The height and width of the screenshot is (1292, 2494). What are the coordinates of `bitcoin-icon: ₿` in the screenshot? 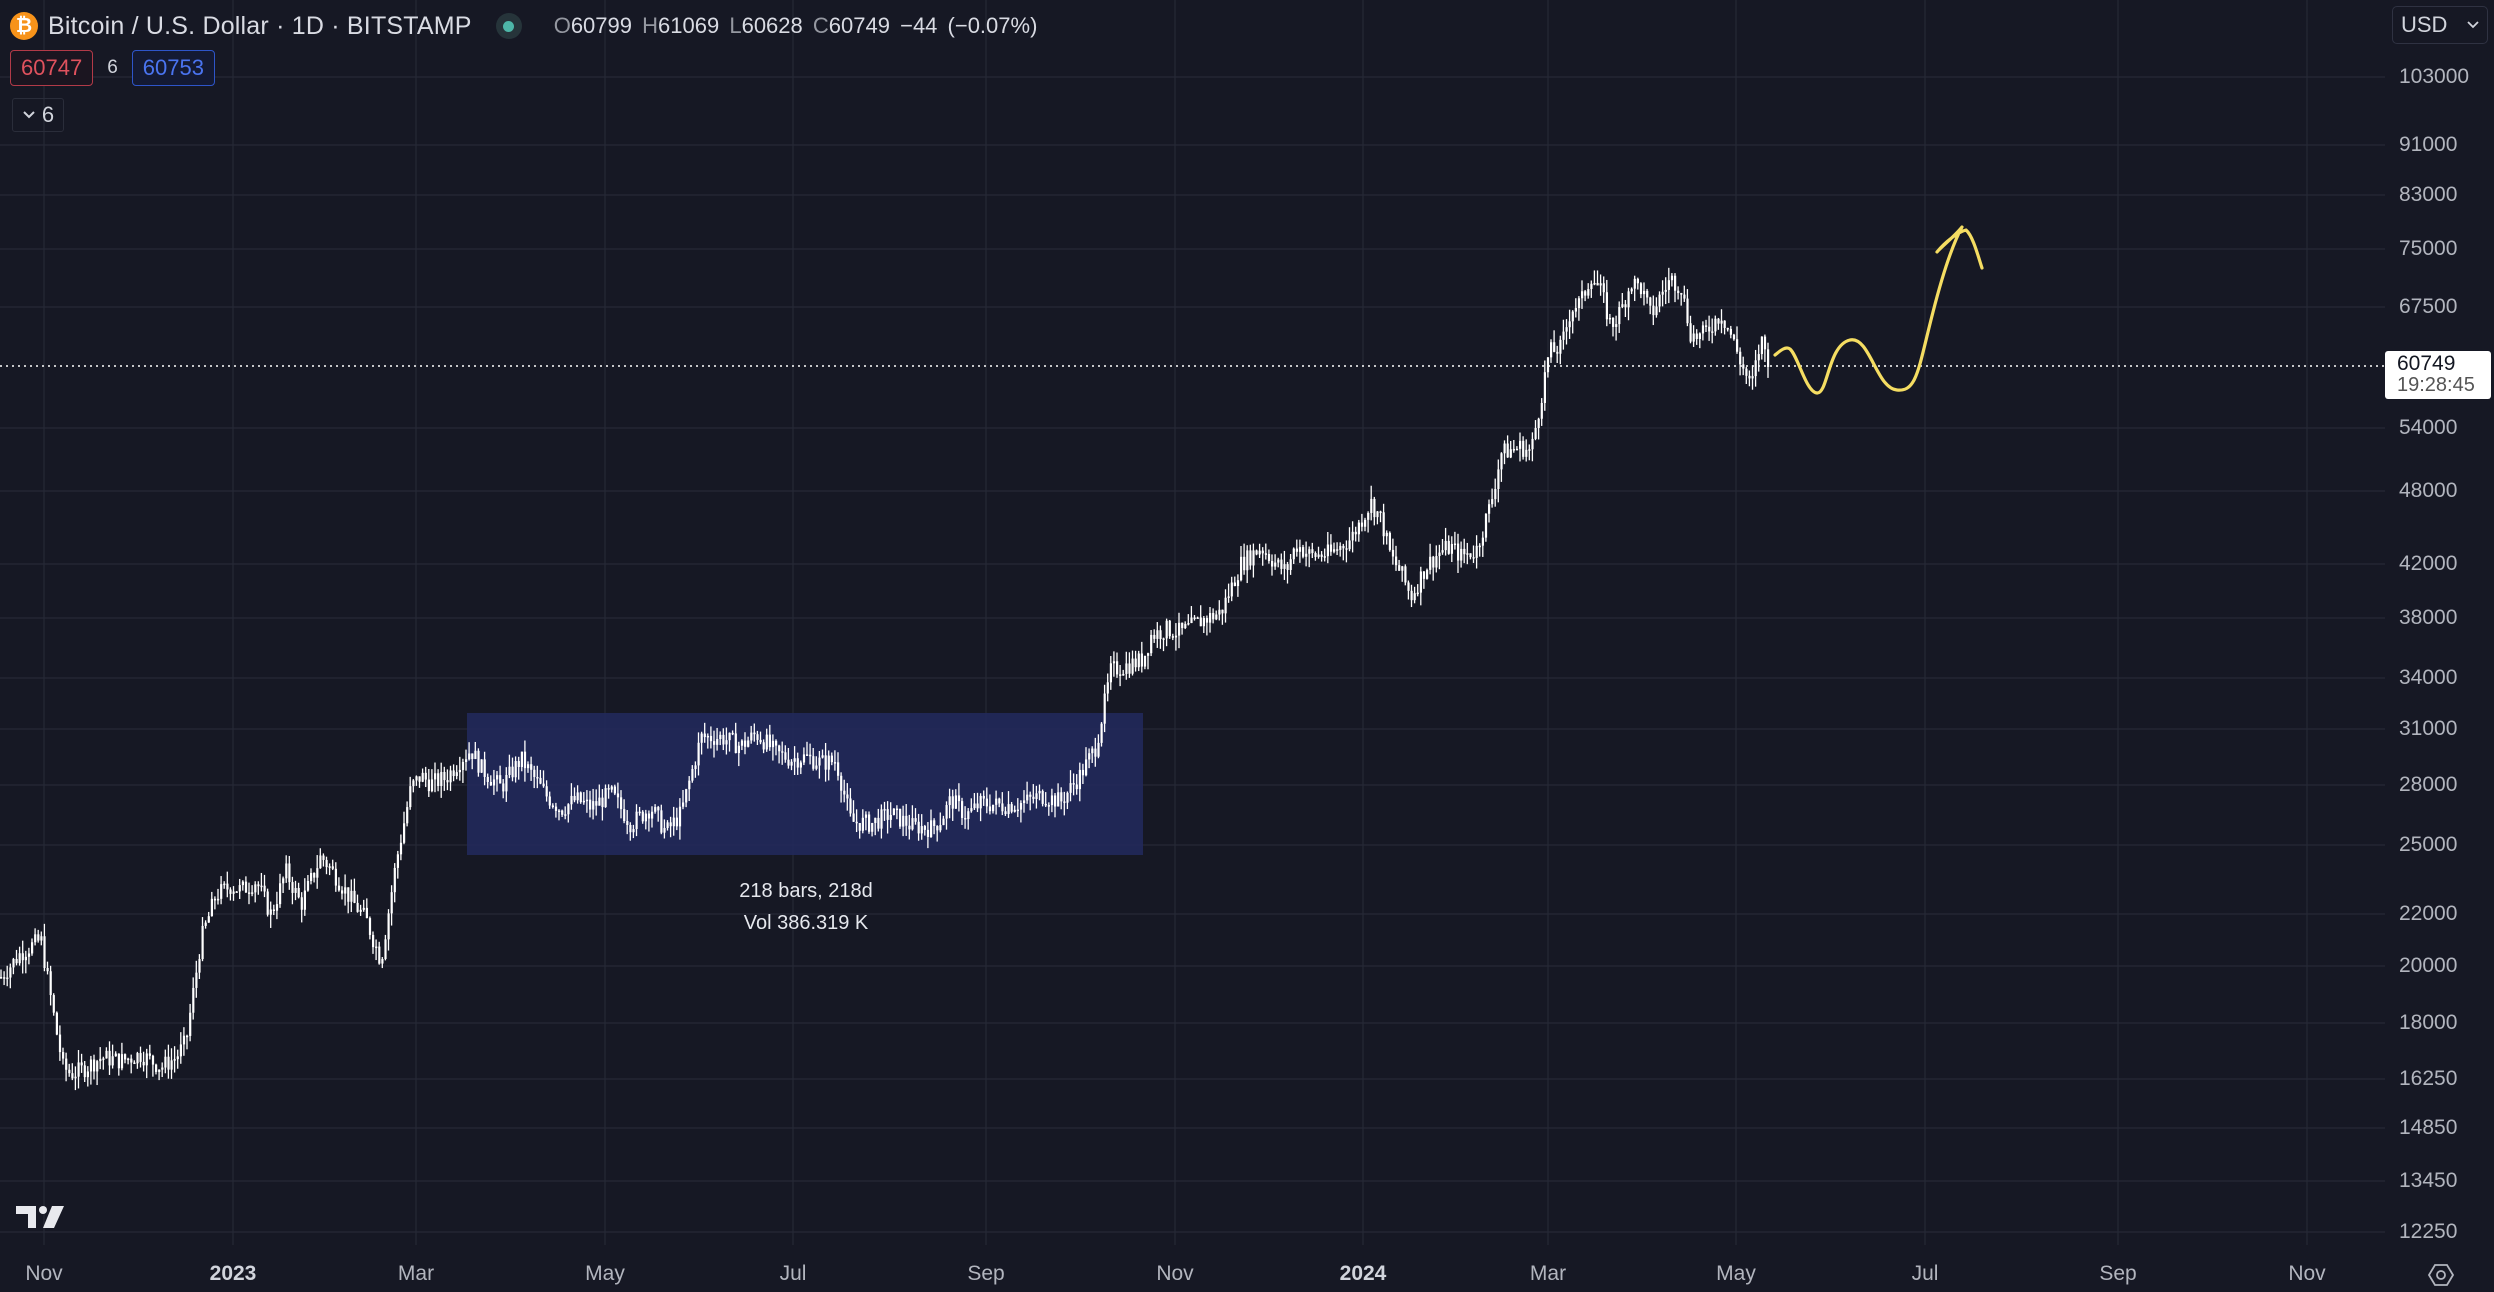 It's located at (24, 26).